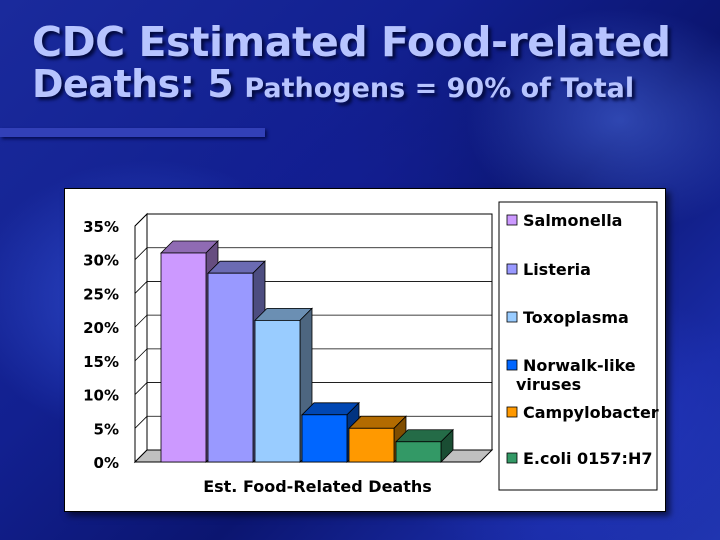 This screenshot has width=720, height=540. I want to click on bar-toxoplasma, so click(283, 385).